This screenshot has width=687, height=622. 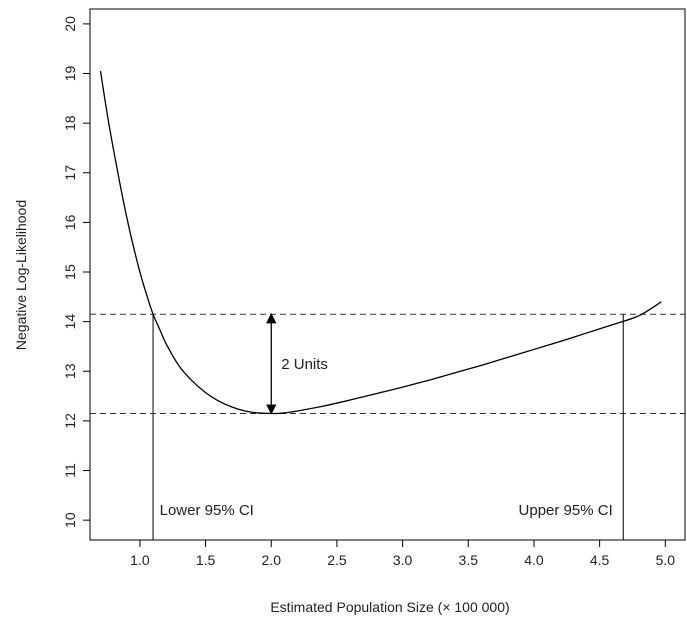 I want to click on x-axis-title: Estimated Population Size (× 100 000), so click(x=389, y=607).